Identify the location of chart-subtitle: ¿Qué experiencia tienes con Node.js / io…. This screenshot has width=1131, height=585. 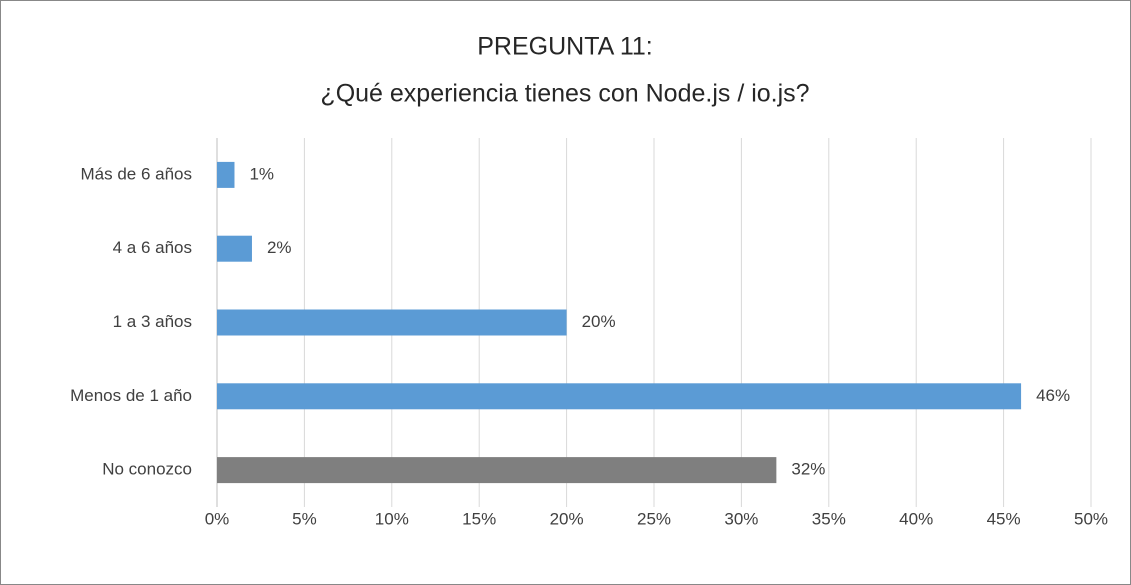
(564, 94).